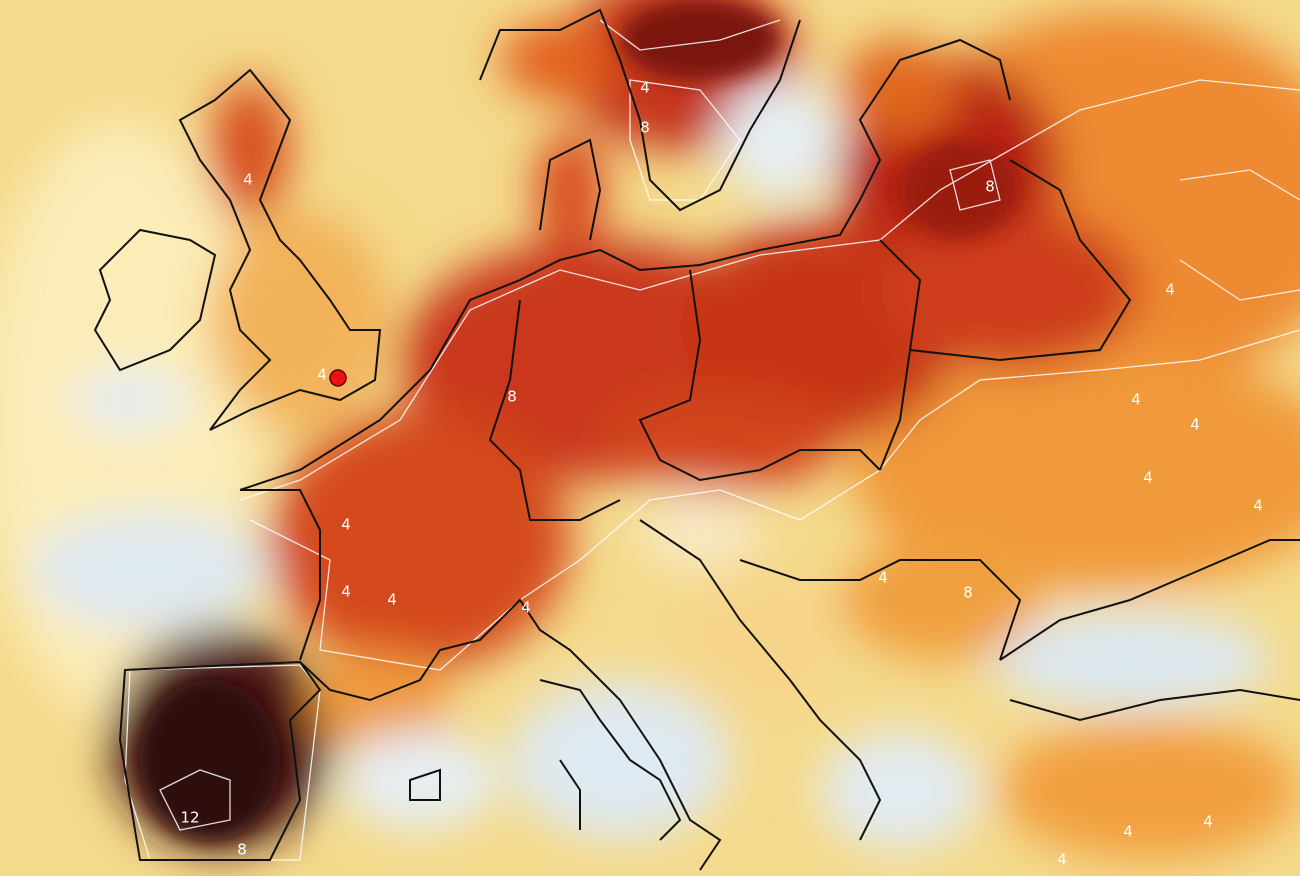 Image resolution: width=1300 pixels, height=876 pixels. I want to click on location-marker, so click(338, 378).